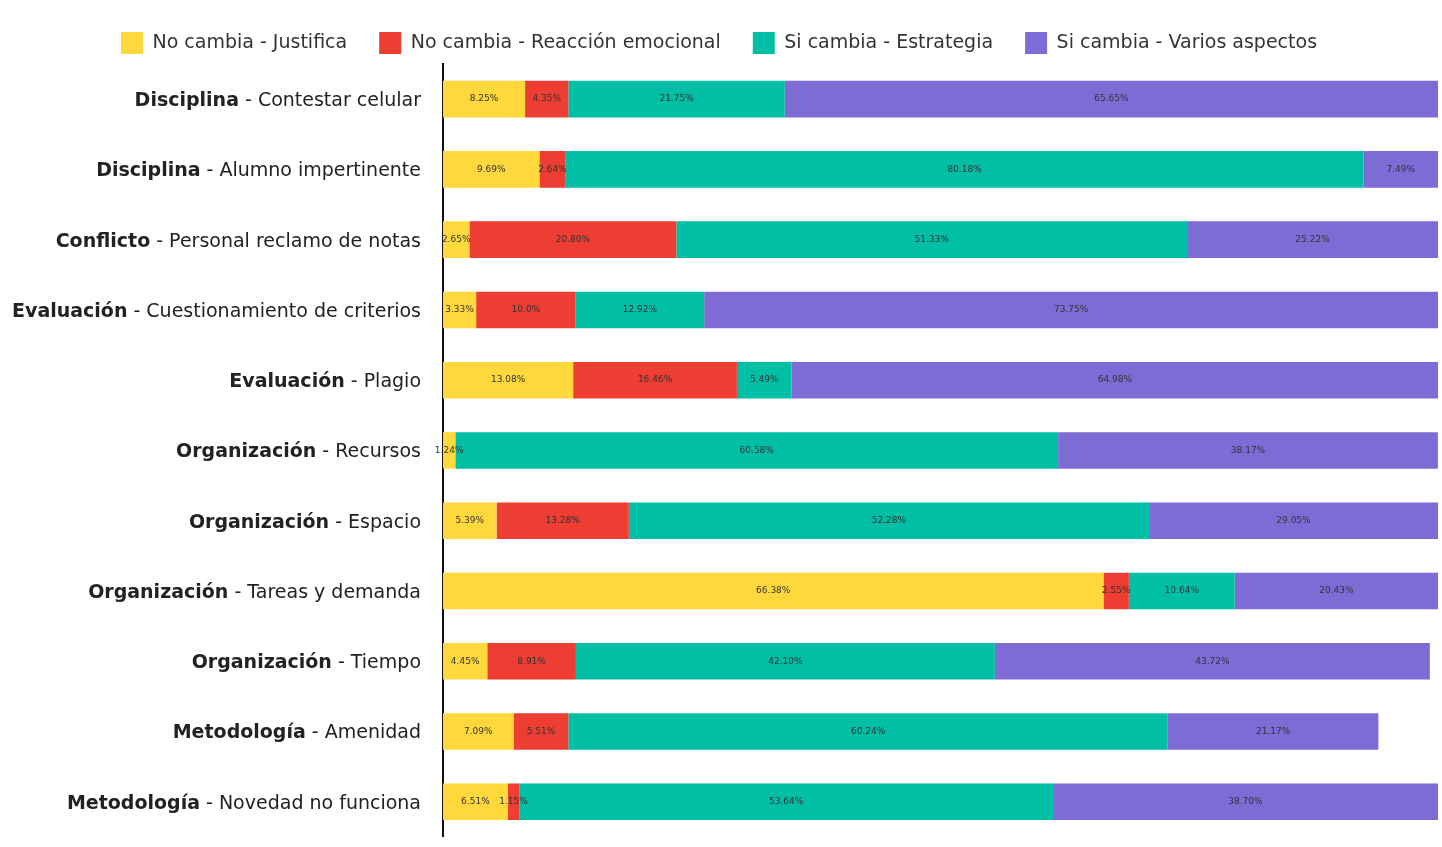  What do you see at coordinates (514, 801) in the screenshot?
I see `data-label: 1.15%` at bounding box center [514, 801].